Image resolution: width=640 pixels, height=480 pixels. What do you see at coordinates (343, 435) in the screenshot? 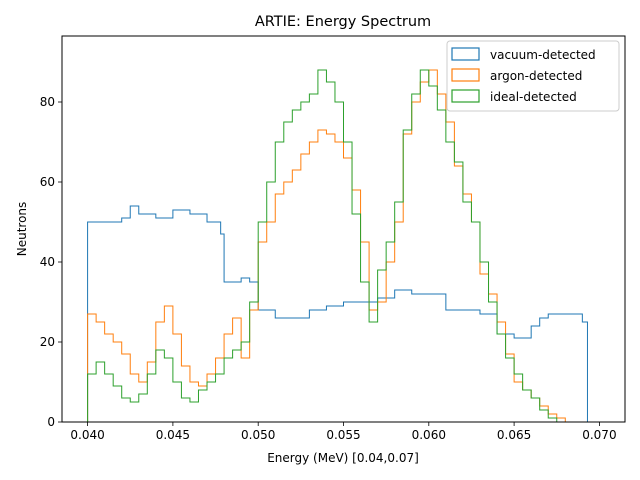
I see `x-tick-label: 0.055` at bounding box center [343, 435].